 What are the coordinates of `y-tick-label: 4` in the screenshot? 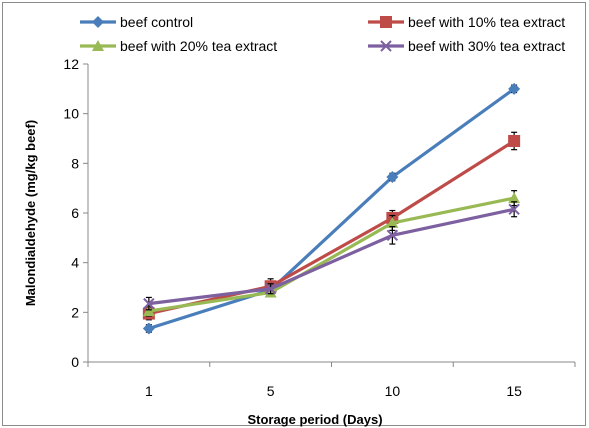 It's located at (75, 263).